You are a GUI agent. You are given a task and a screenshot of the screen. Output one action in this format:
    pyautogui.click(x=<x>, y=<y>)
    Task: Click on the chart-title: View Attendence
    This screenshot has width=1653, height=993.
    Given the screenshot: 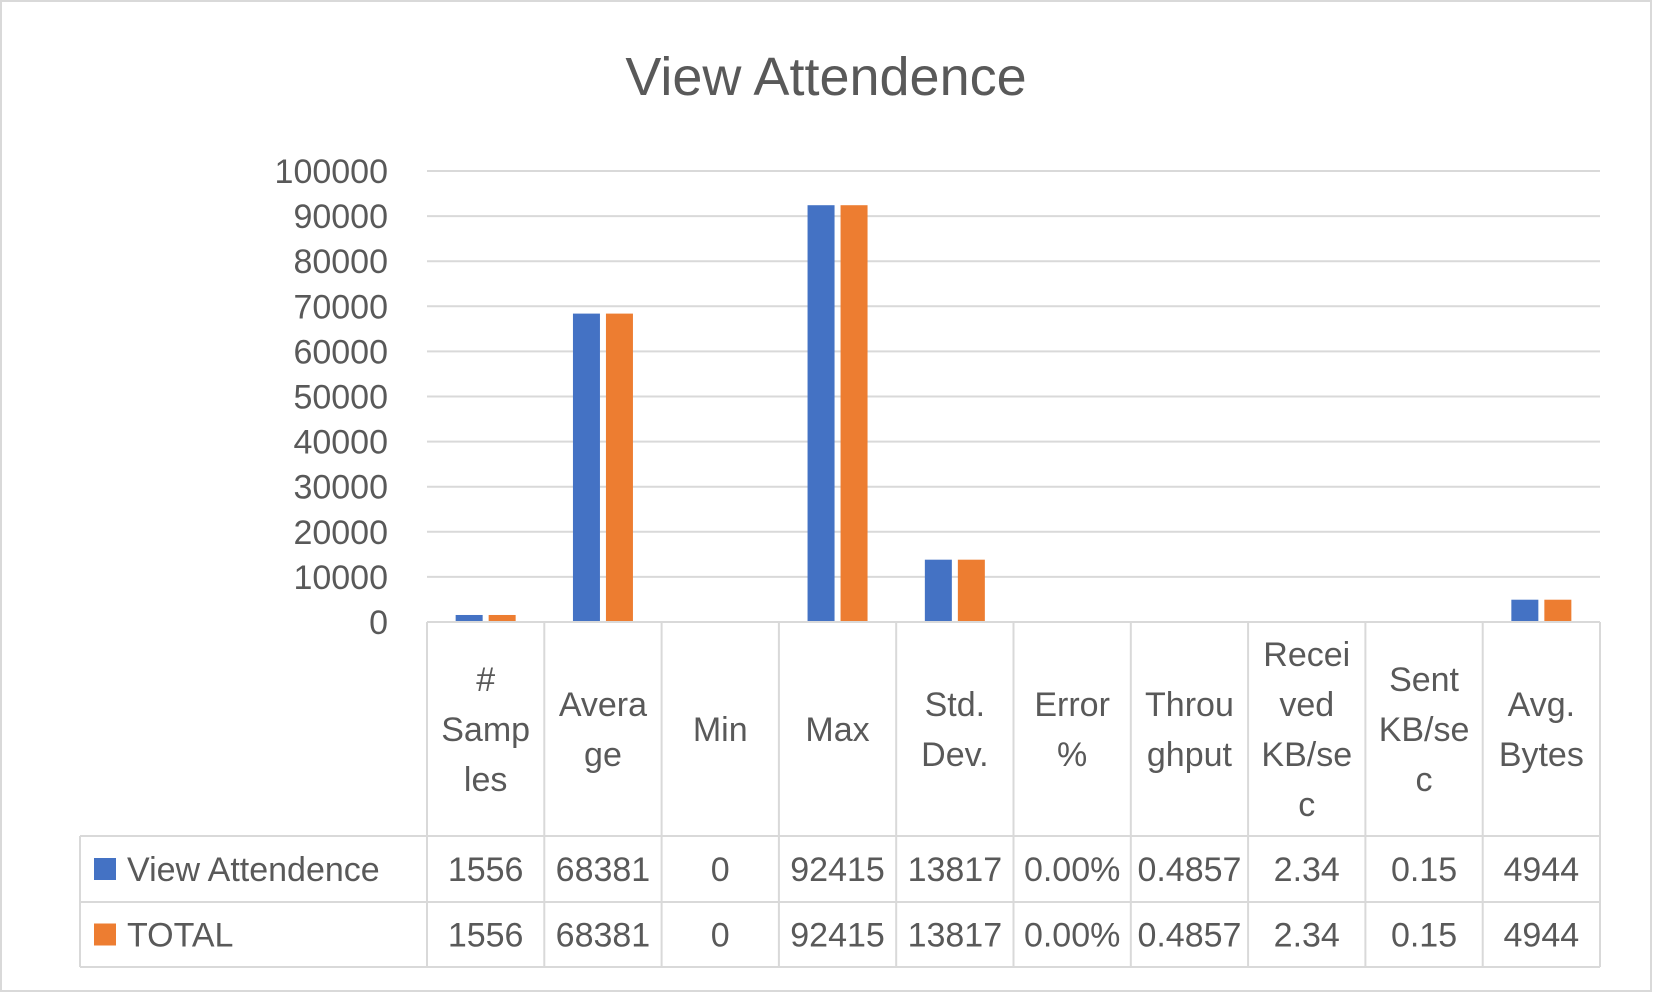 What is the action you would take?
    pyautogui.click(x=825, y=77)
    